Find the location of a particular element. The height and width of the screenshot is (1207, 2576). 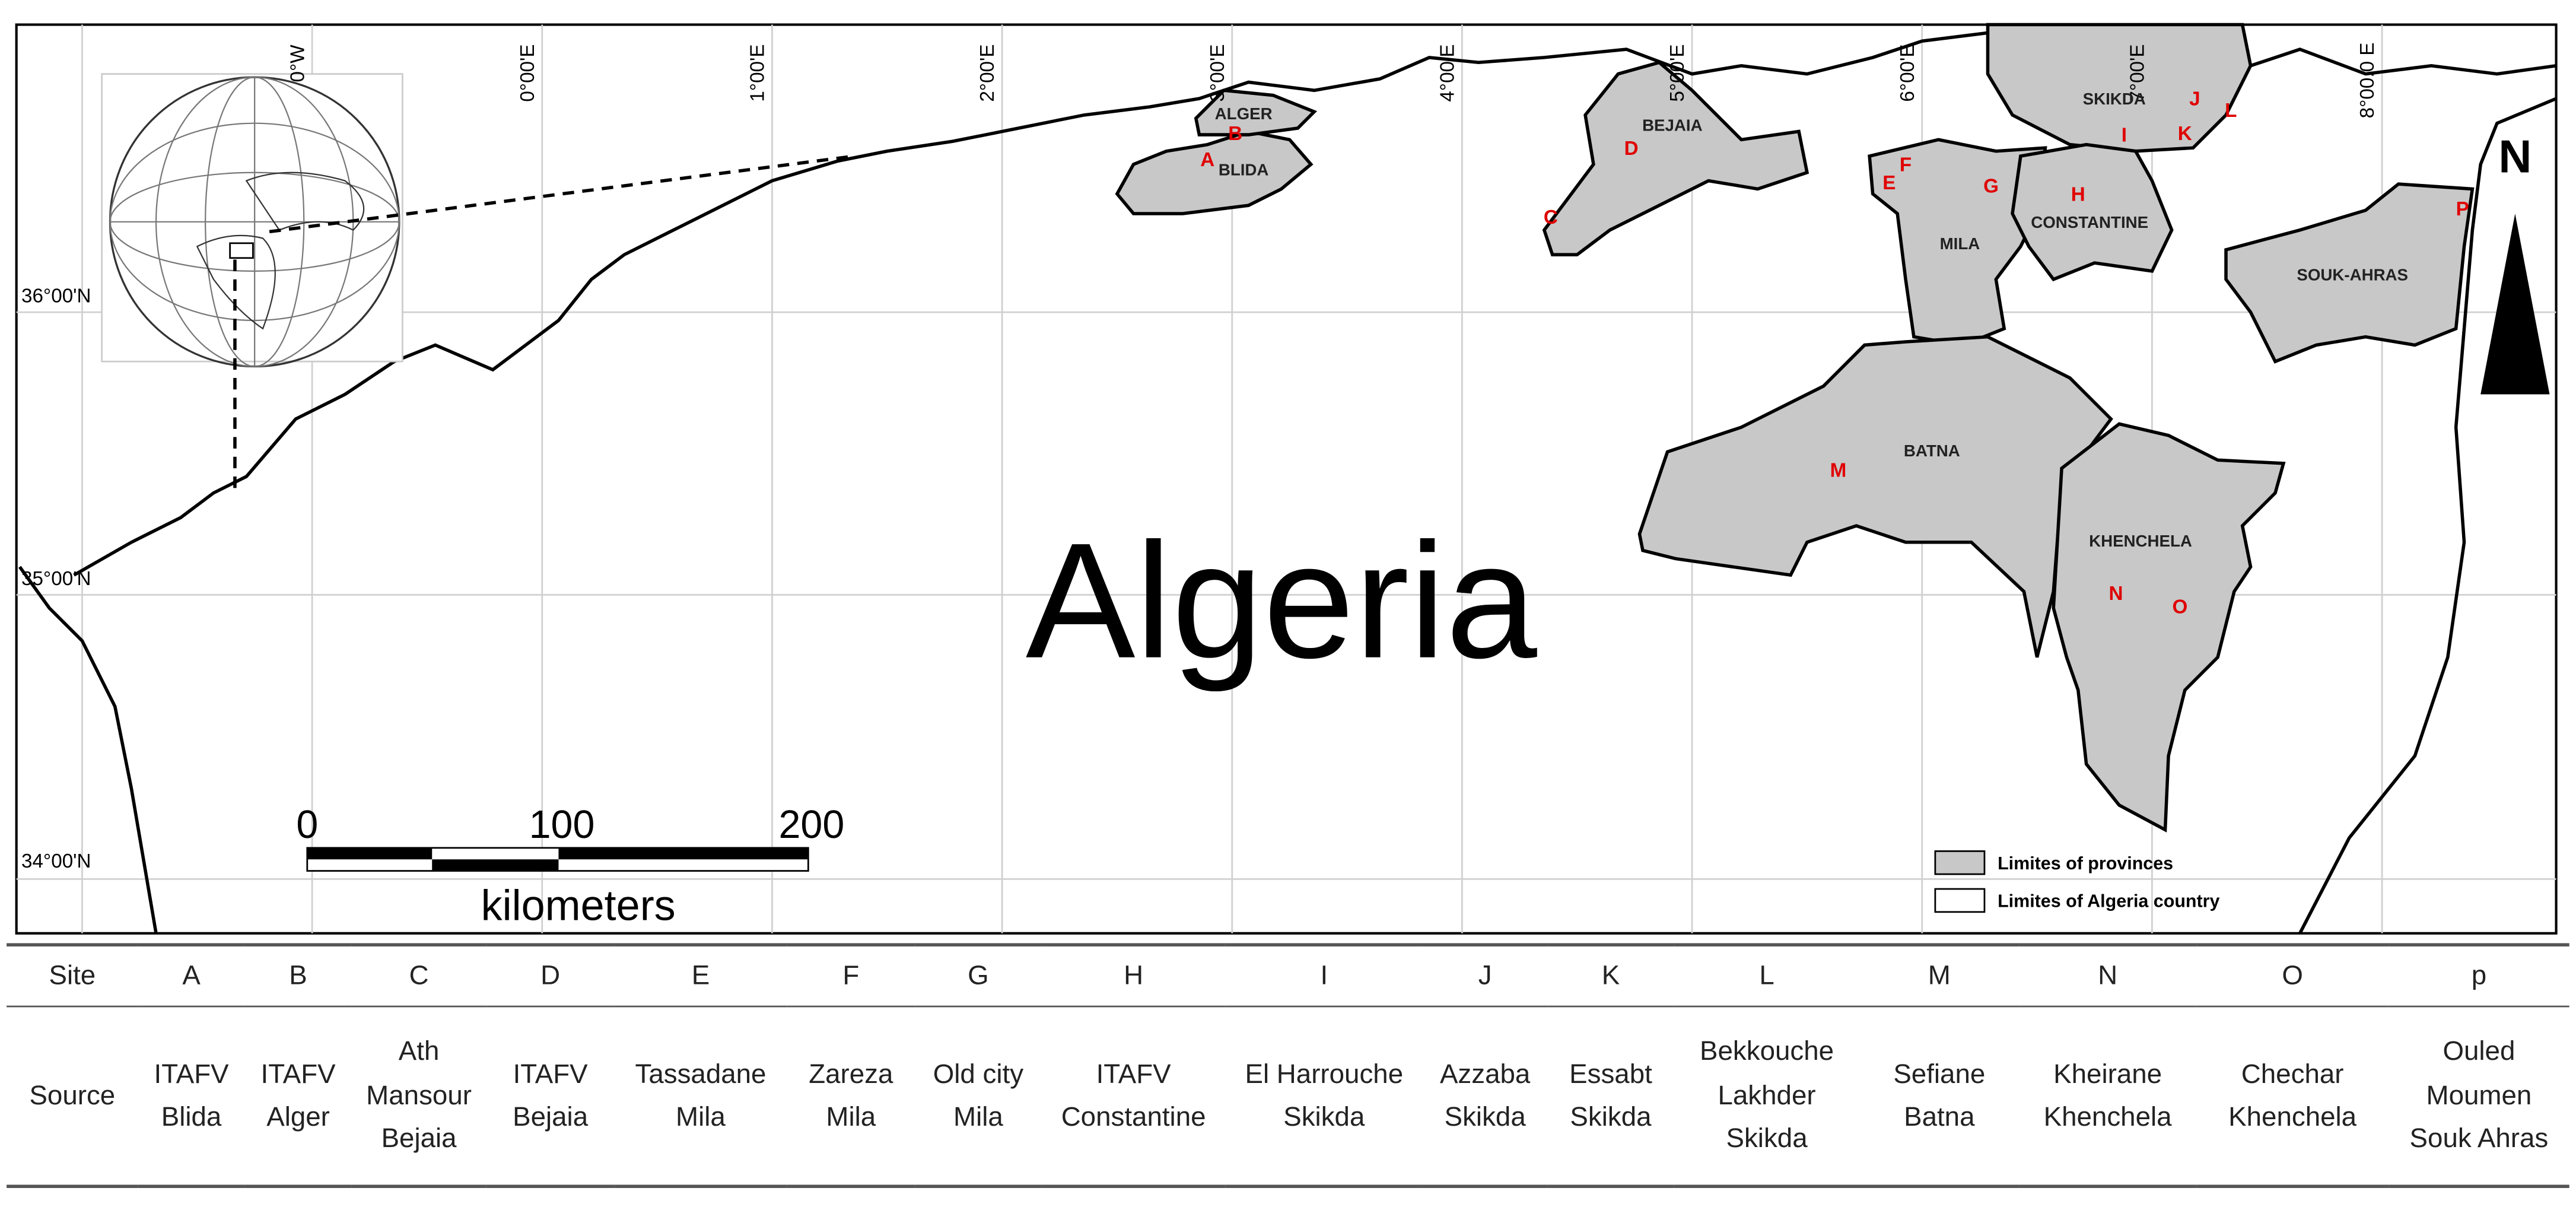

site-label: C is located at coordinates (1551, 217).